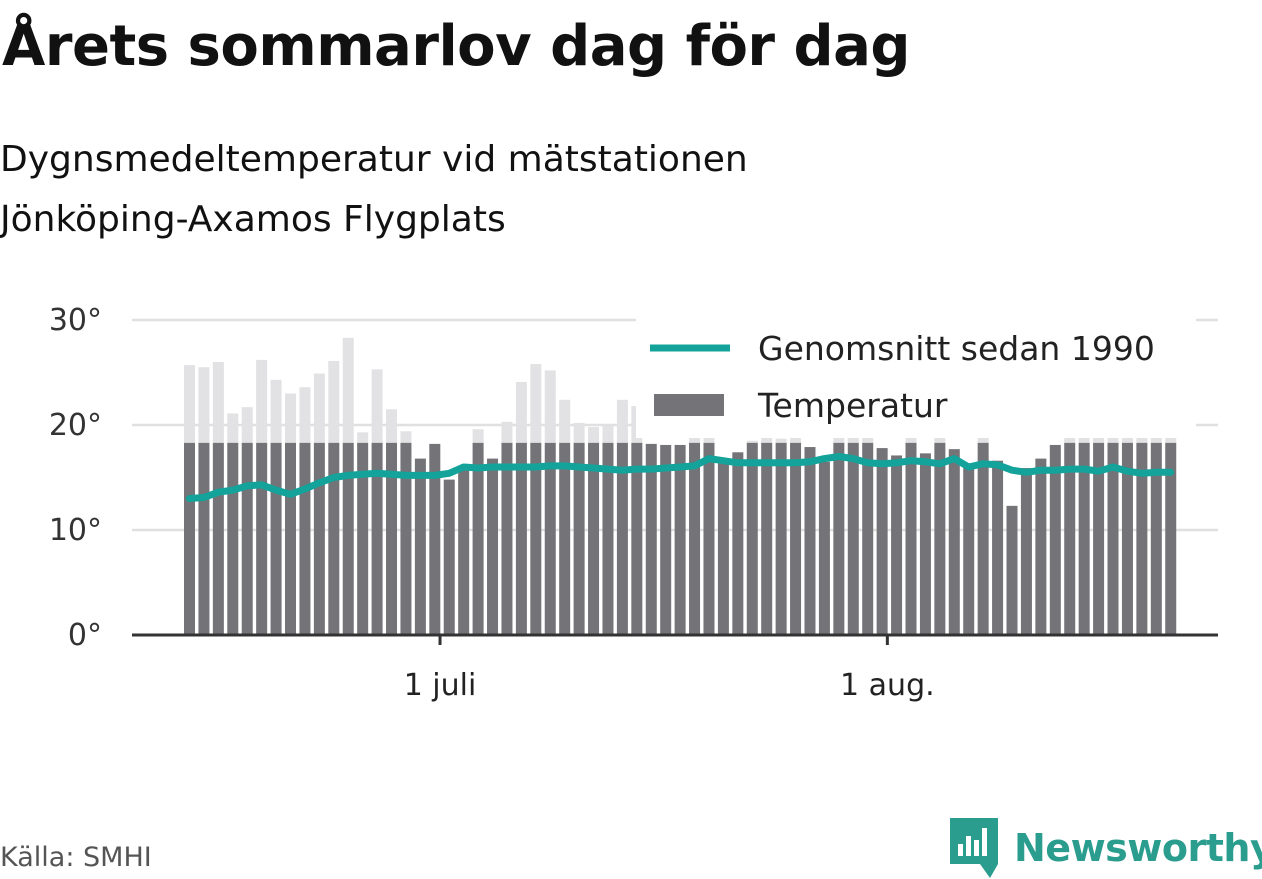 The height and width of the screenshot is (879, 1262). Describe the element at coordinates (956, 348) in the screenshot. I see `legend-average-label: Genomsnitt sedan 1990` at that location.